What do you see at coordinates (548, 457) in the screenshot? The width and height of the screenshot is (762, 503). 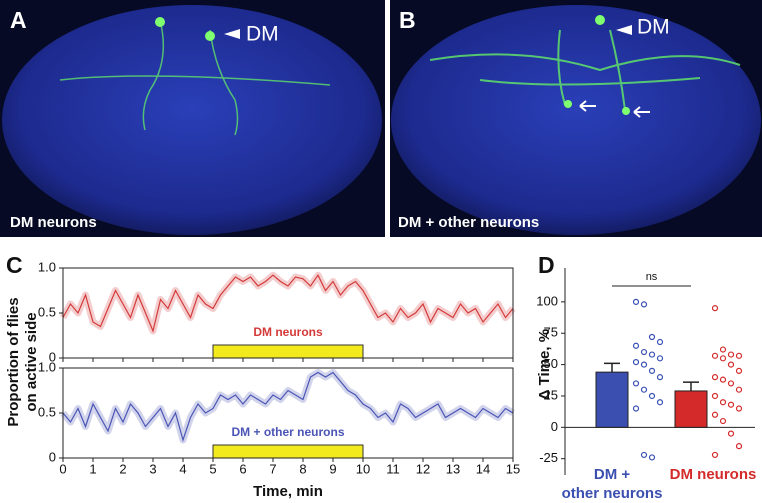 I see `y-tick-label: -25` at bounding box center [548, 457].